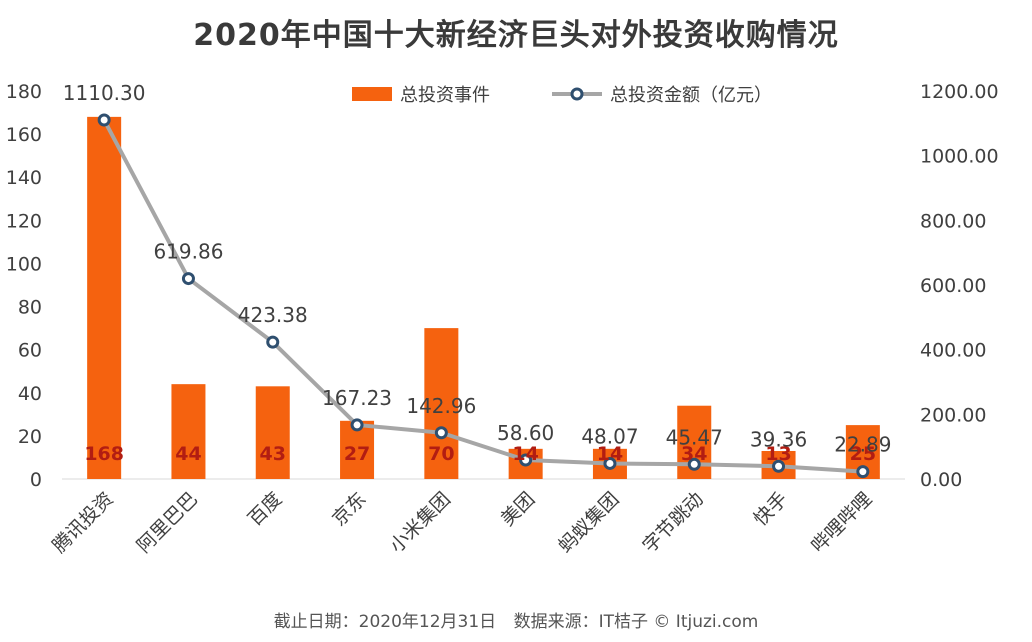  Describe the element at coordinates (420, 522) in the screenshot. I see `category-label: 小米集团` at that location.